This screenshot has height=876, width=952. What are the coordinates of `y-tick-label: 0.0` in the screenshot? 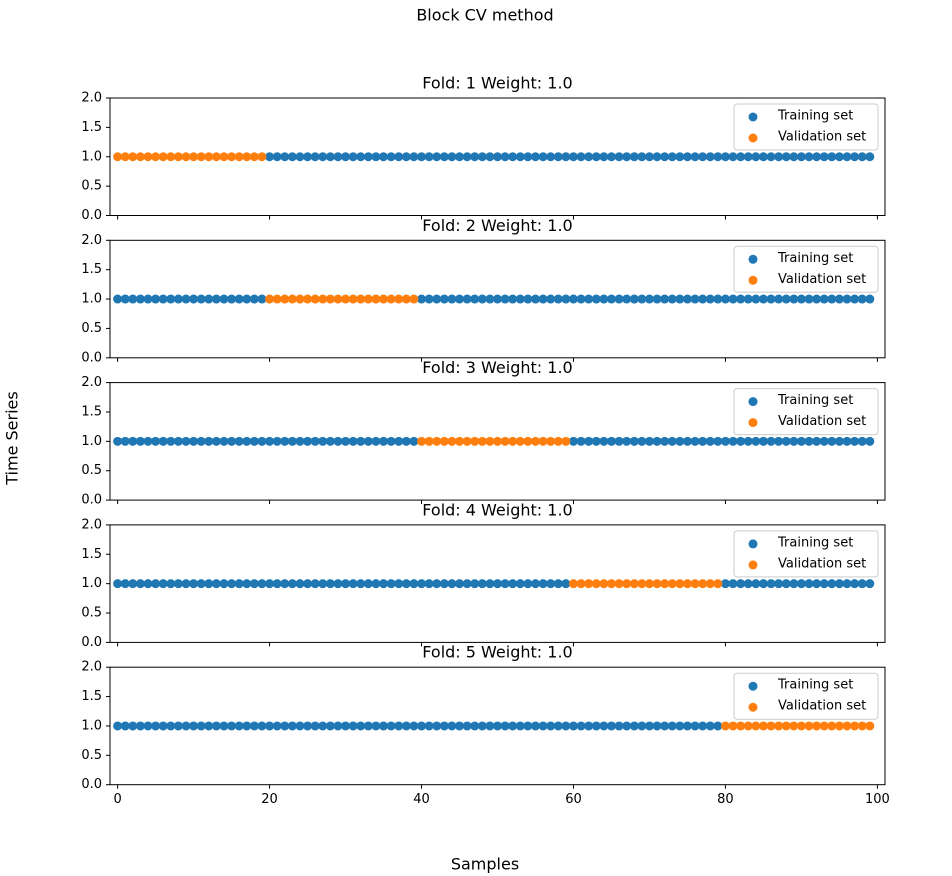 It's located at (91, 215).